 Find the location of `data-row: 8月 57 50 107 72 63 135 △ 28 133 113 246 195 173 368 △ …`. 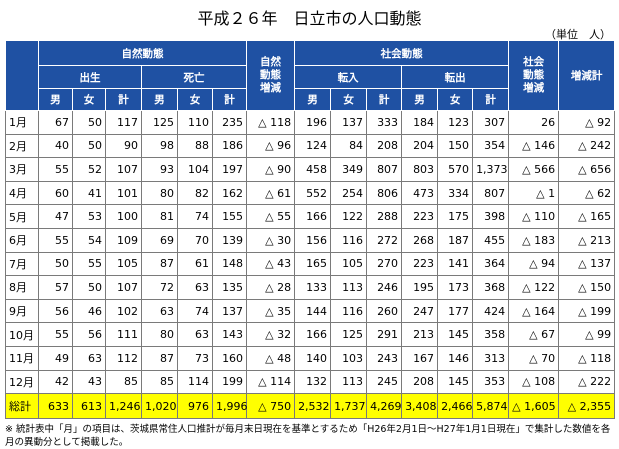

data-row: 8月 57 50 107 72 63 135 △ 28 133 113 246 195 173 368 △ … is located at coordinates (310, 287).